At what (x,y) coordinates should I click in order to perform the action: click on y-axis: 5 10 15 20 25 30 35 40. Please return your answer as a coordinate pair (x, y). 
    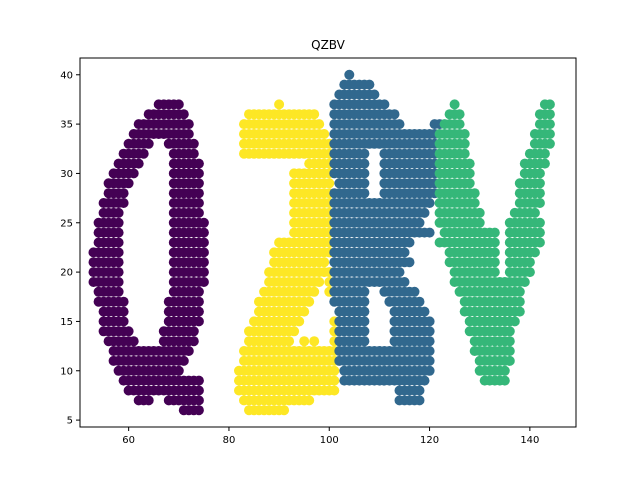
    Looking at the image, I should click on (70, 248).